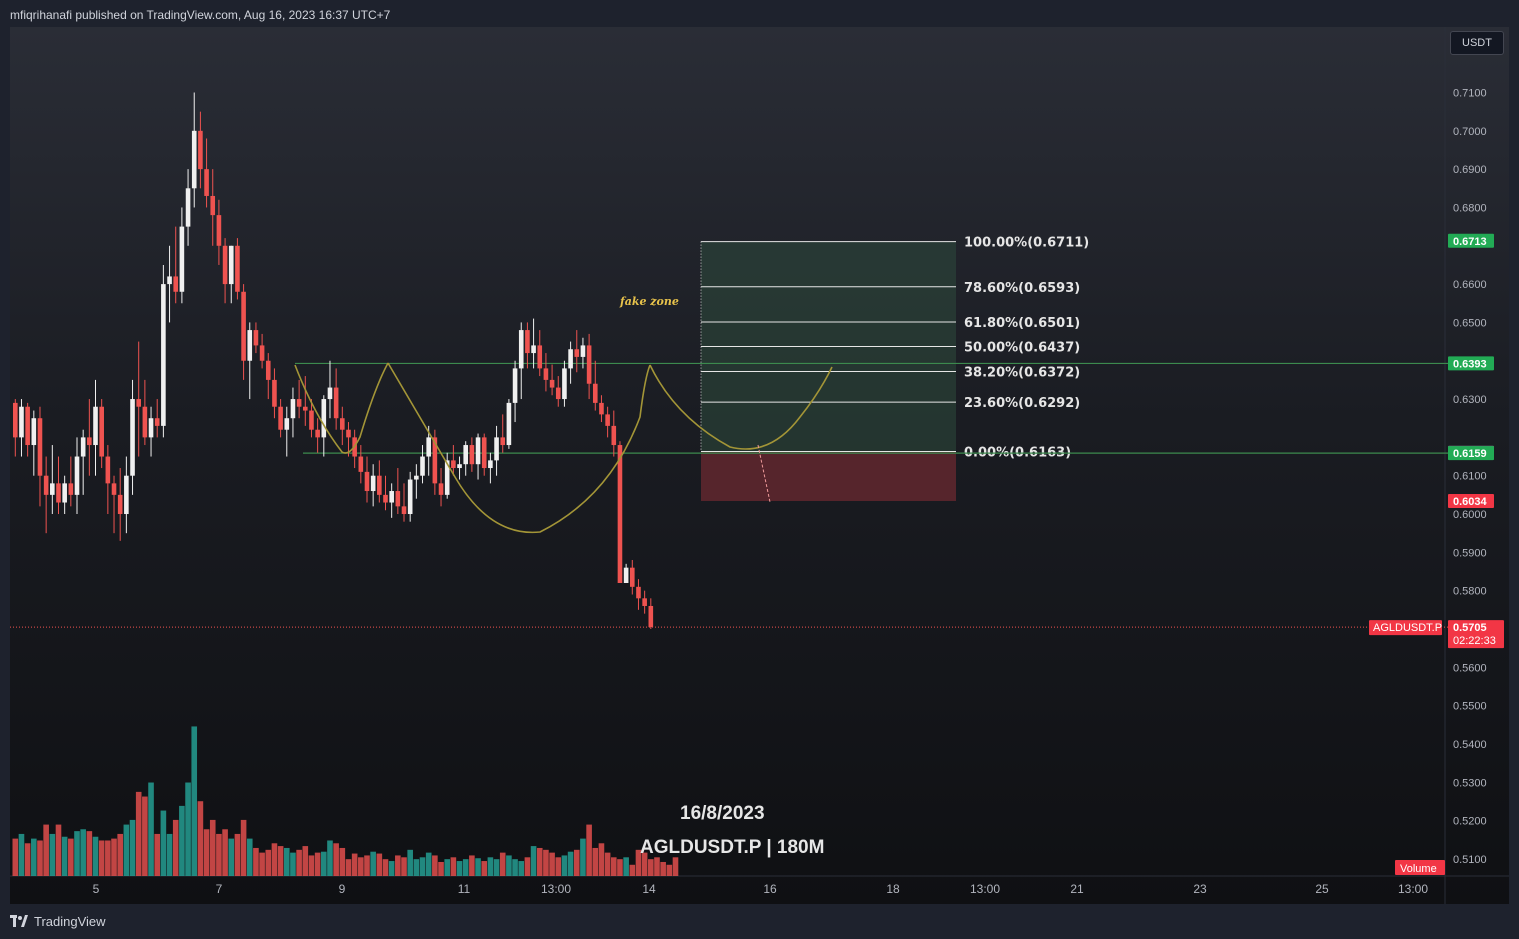  What do you see at coordinates (1470, 783) in the screenshot?
I see `y-tick-label: 0.5300` at bounding box center [1470, 783].